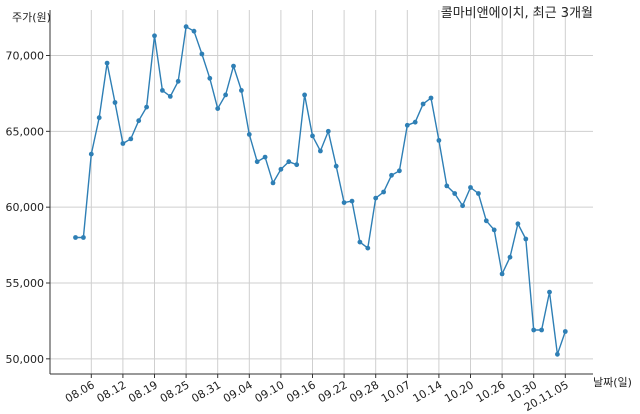 This screenshot has width=640, height=414. What do you see at coordinates (270, 391) in the screenshot?
I see `x-tick-label: 09.10` at bounding box center [270, 391].